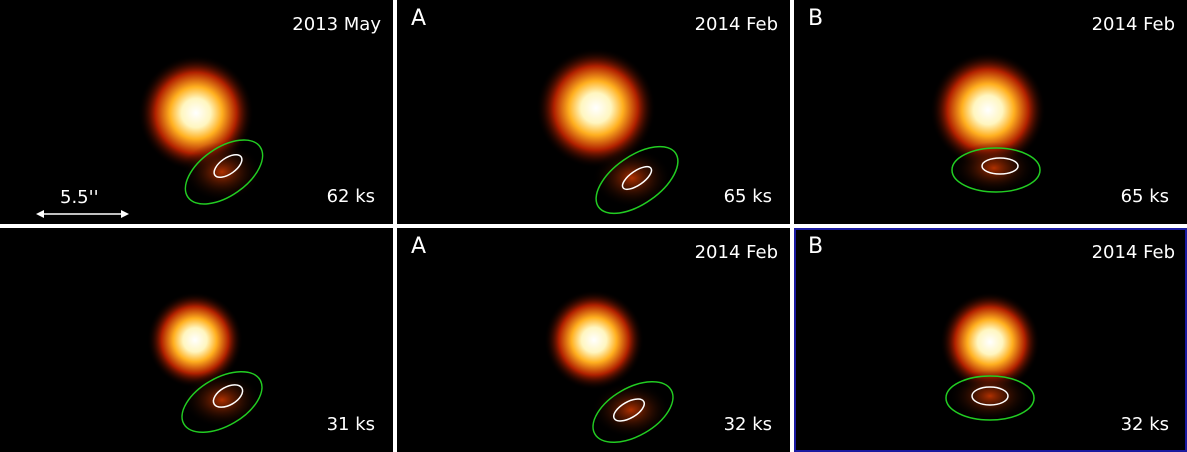 The image size is (1187, 452). What do you see at coordinates (336, 24) in the screenshot?
I see `epoch-label: 2013 May` at bounding box center [336, 24].